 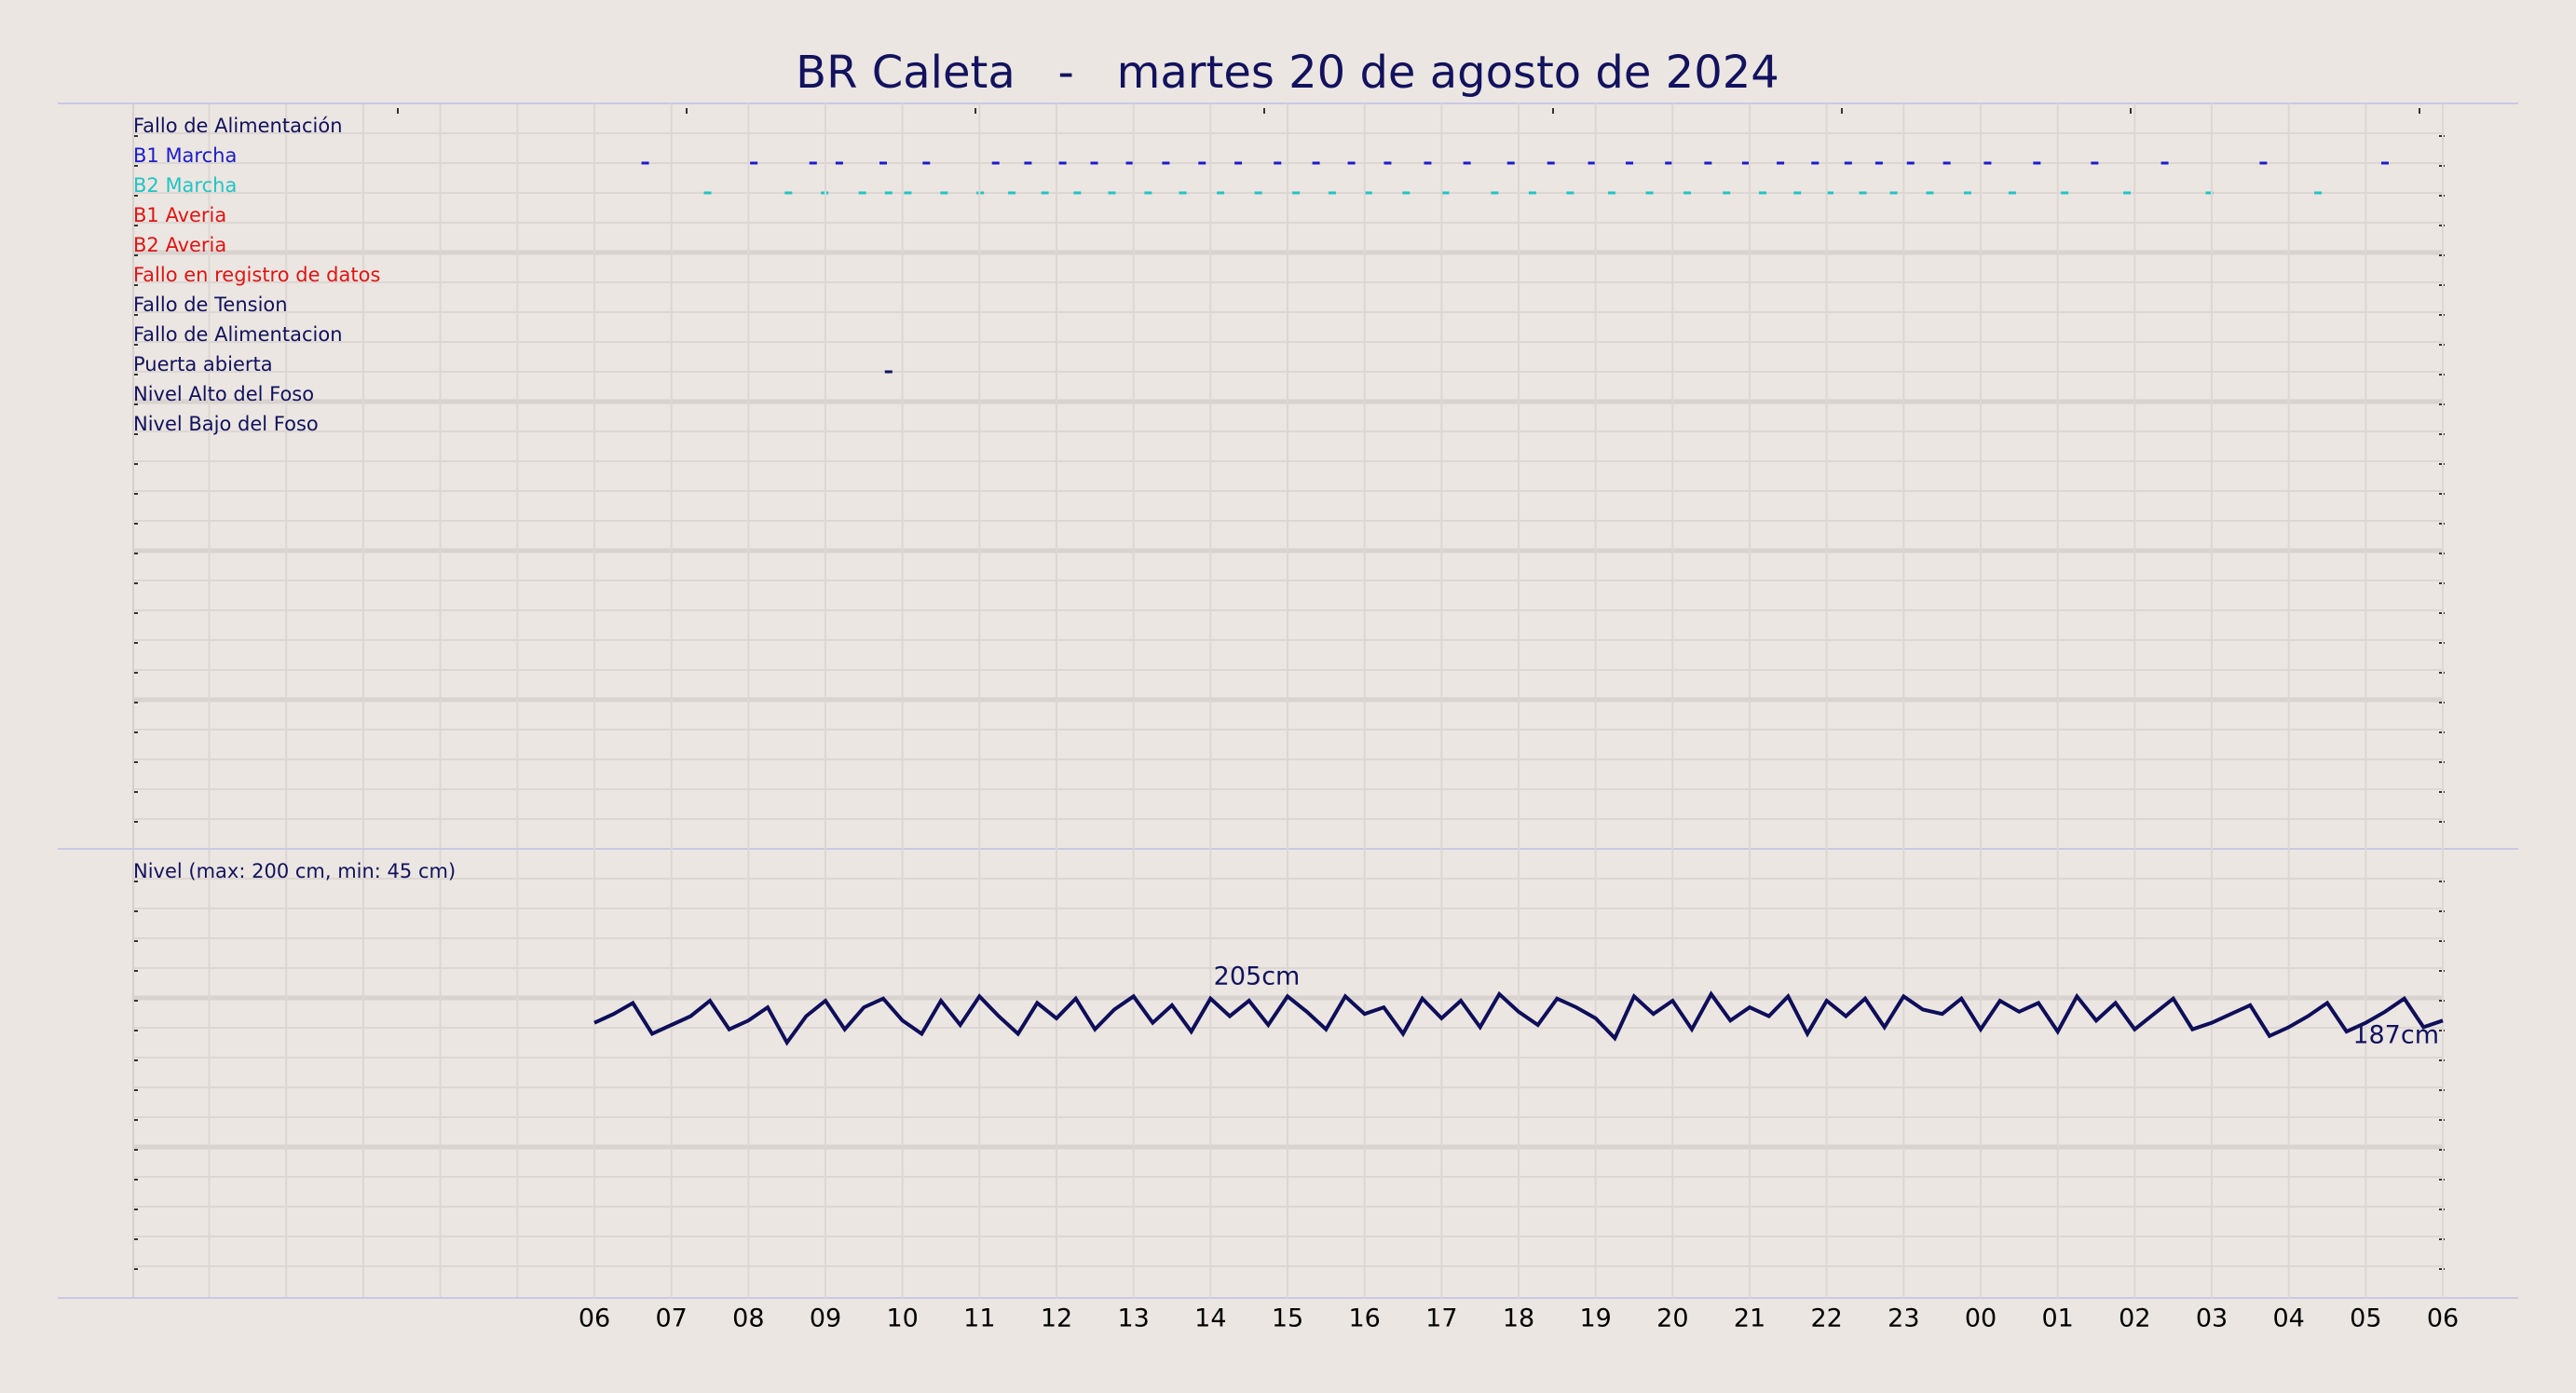 What do you see at coordinates (238, 334) in the screenshot?
I see `legend-label: Fallo de Alimentacion` at bounding box center [238, 334].